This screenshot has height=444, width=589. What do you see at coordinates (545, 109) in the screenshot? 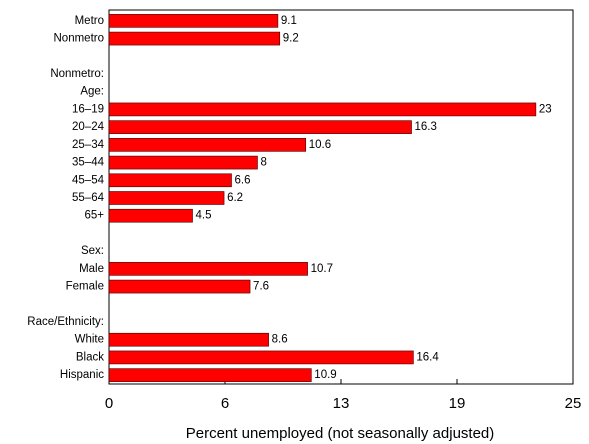
I see `value-label: 23` at bounding box center [545, 109].